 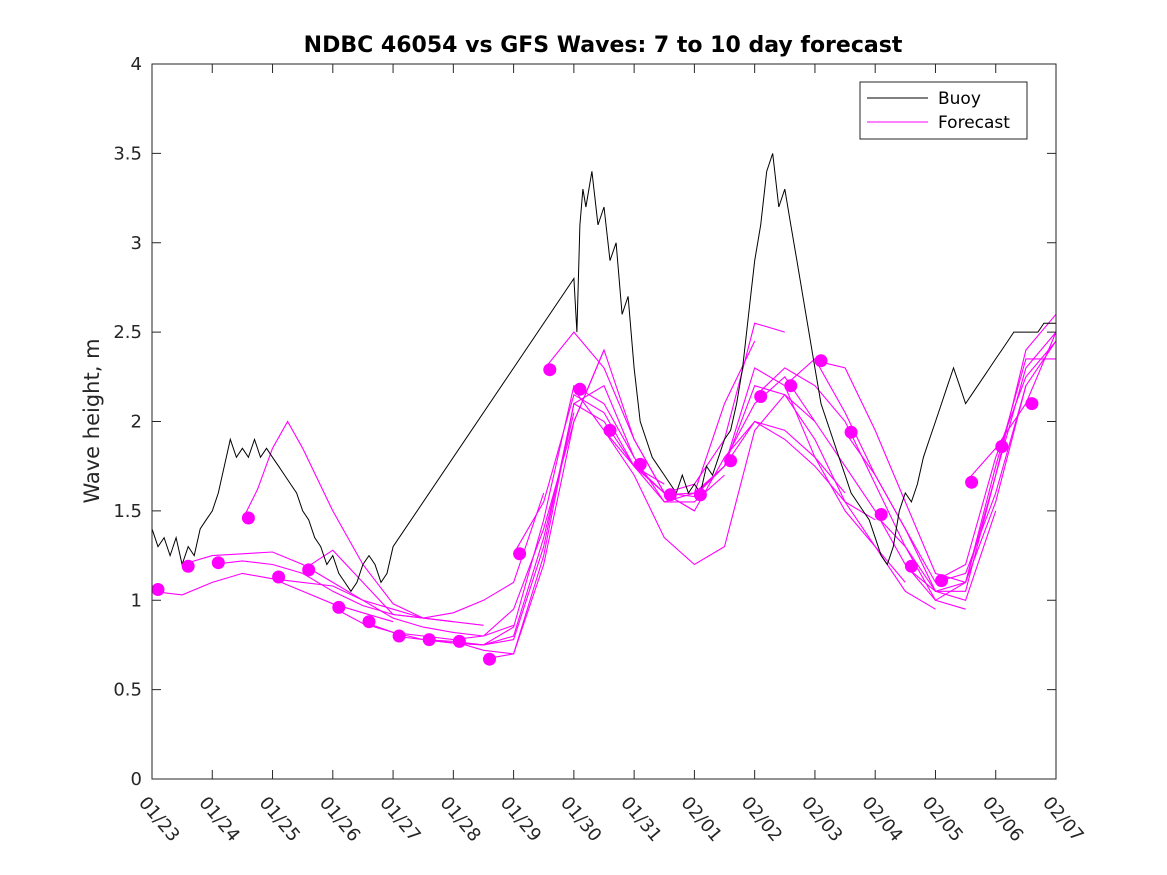 I want to click on legend-buoy-label: Buoy, so click(x=959, y=99).